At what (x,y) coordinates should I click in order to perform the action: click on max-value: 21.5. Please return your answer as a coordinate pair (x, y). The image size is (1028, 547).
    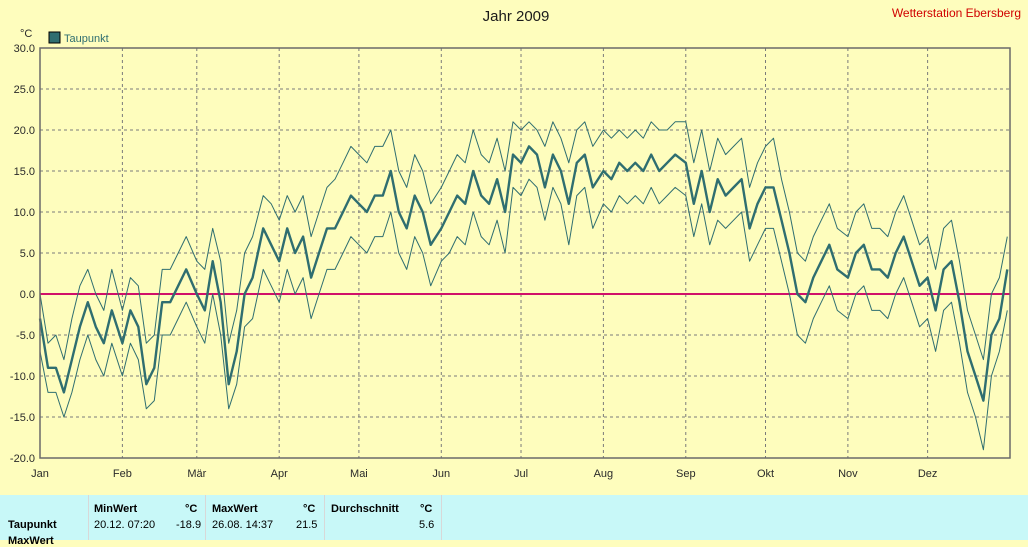
    Looking at the image, I should click on (307, 525).